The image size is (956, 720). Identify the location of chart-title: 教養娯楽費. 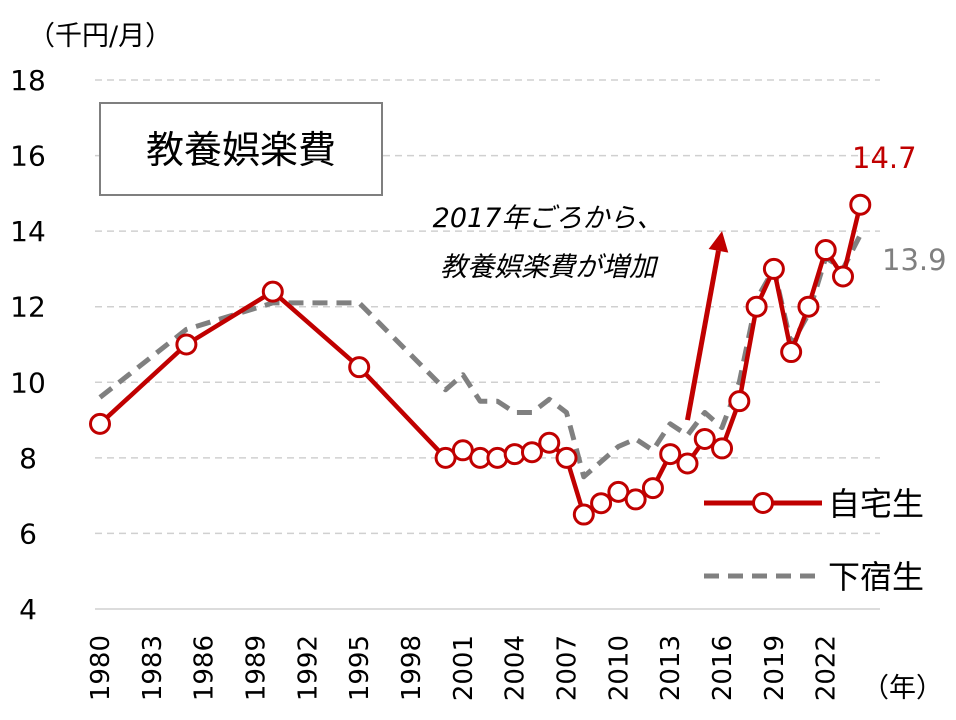
(241, 150).